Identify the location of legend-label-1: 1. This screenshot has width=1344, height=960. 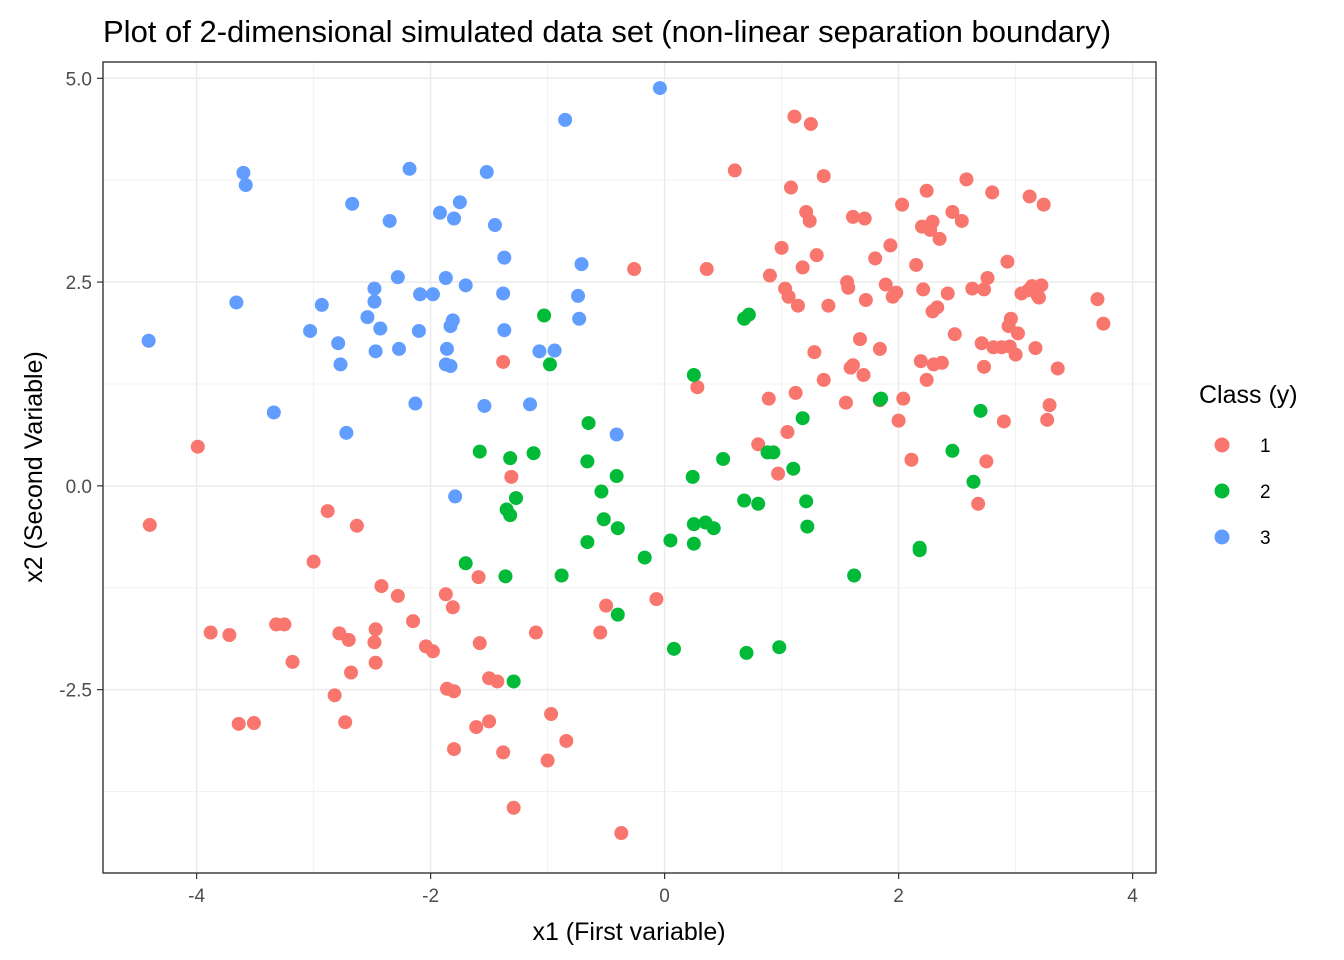
(1265, 446).